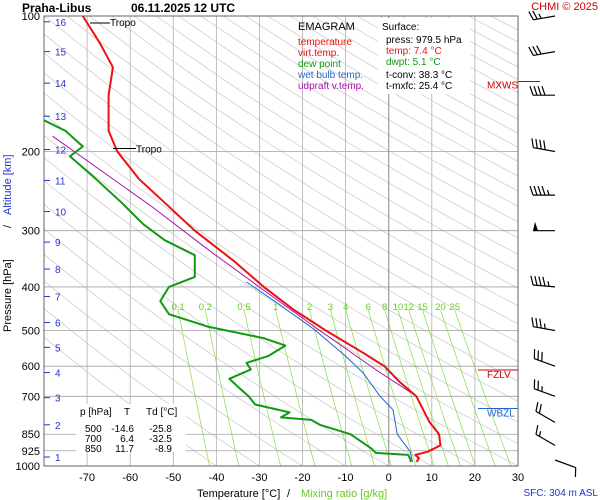 The width and height of the screenshot is (600, 500). What do you see at coordinates (561, 493) in the screenshot?
I see `surface-elevation: SFC: 304 m ASL` at bounding box center [561, 493].